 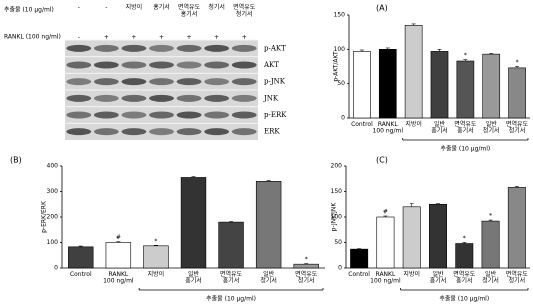 I want to click on blot-row-label: AKT, so click(x=271, y=65).